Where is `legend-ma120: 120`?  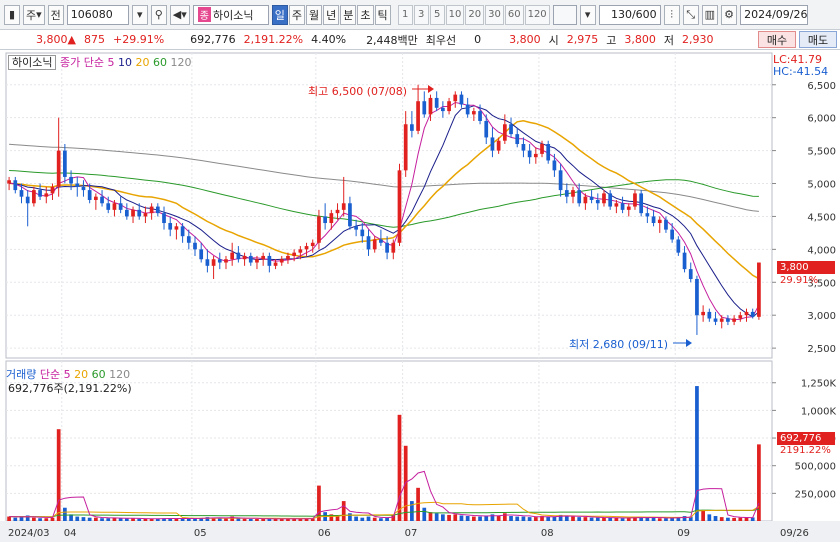
legend-ma120: 120 is located at coordinates (181, 62).